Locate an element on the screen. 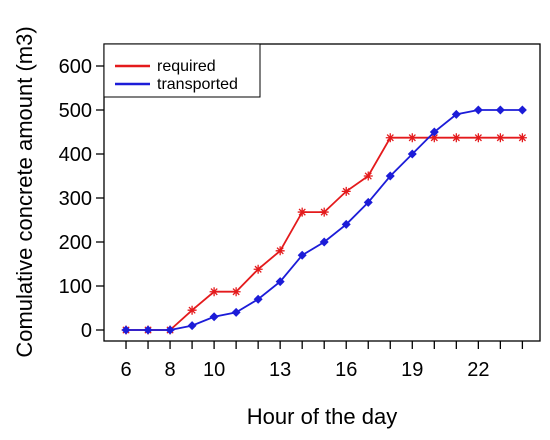 This screenshot has height=440, width=550. x-tick-label: 16 is located at coordinates (346, 370).